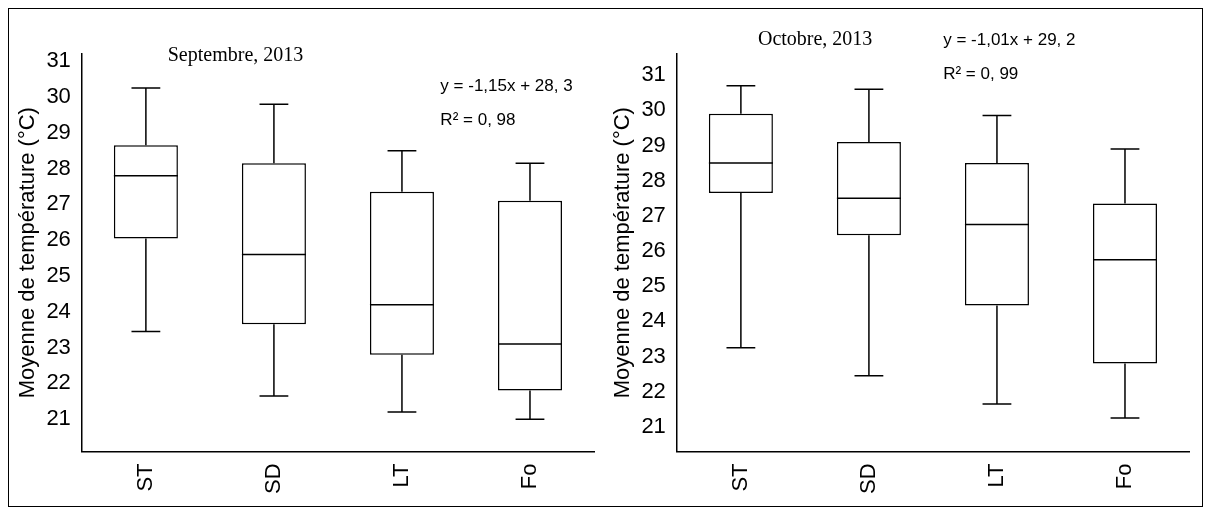 This screenshot has height=515, width=1211. I want to click on annotation: R² = 0, 98, so click(478, 119).